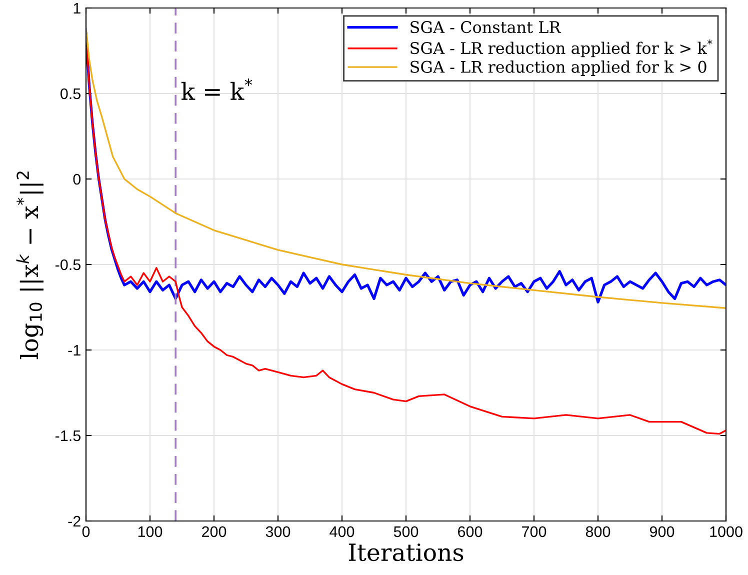  Describe the element at coordinates (150, 532) in the screenshot. I see `x-tick-label: 100` at that location.